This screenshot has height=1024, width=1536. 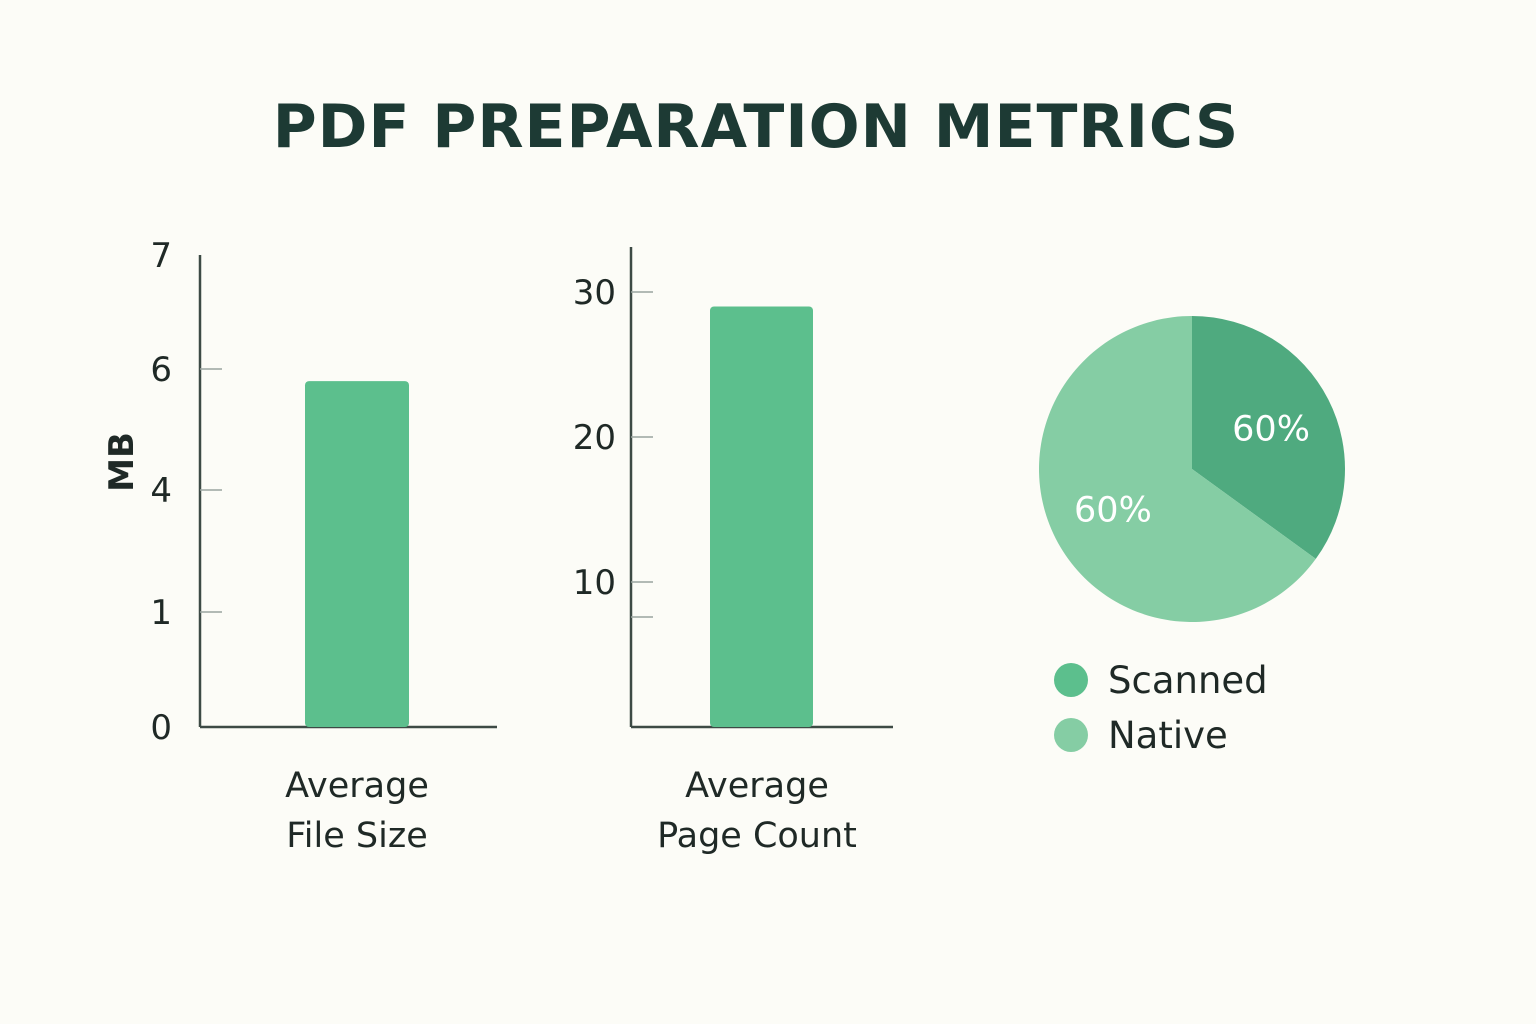 I want to click on category-label: Page Count, so click(x=757, y=836).